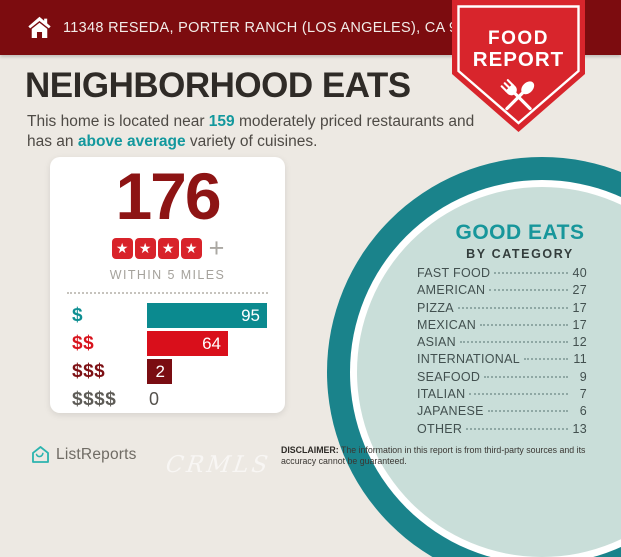 This screenshot has height=557, width=621. Describe the element at coordinates (218, 465) in the screenshot. I see `crmls-watermark: CRMLS` at that location.